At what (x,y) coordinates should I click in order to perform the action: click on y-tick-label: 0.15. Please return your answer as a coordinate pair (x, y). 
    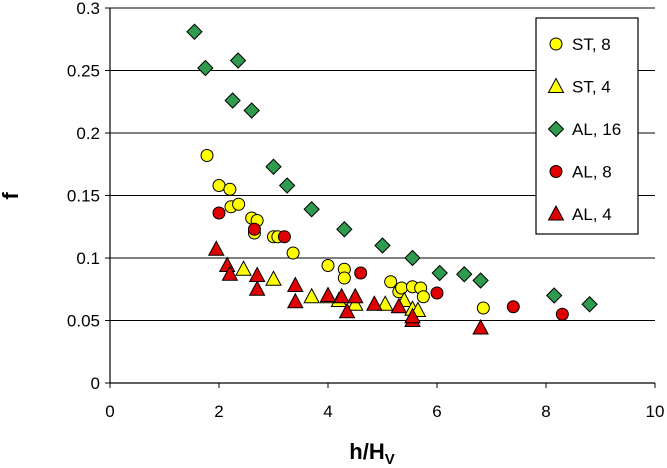
    Looking at the image, I should click on (83, 196).